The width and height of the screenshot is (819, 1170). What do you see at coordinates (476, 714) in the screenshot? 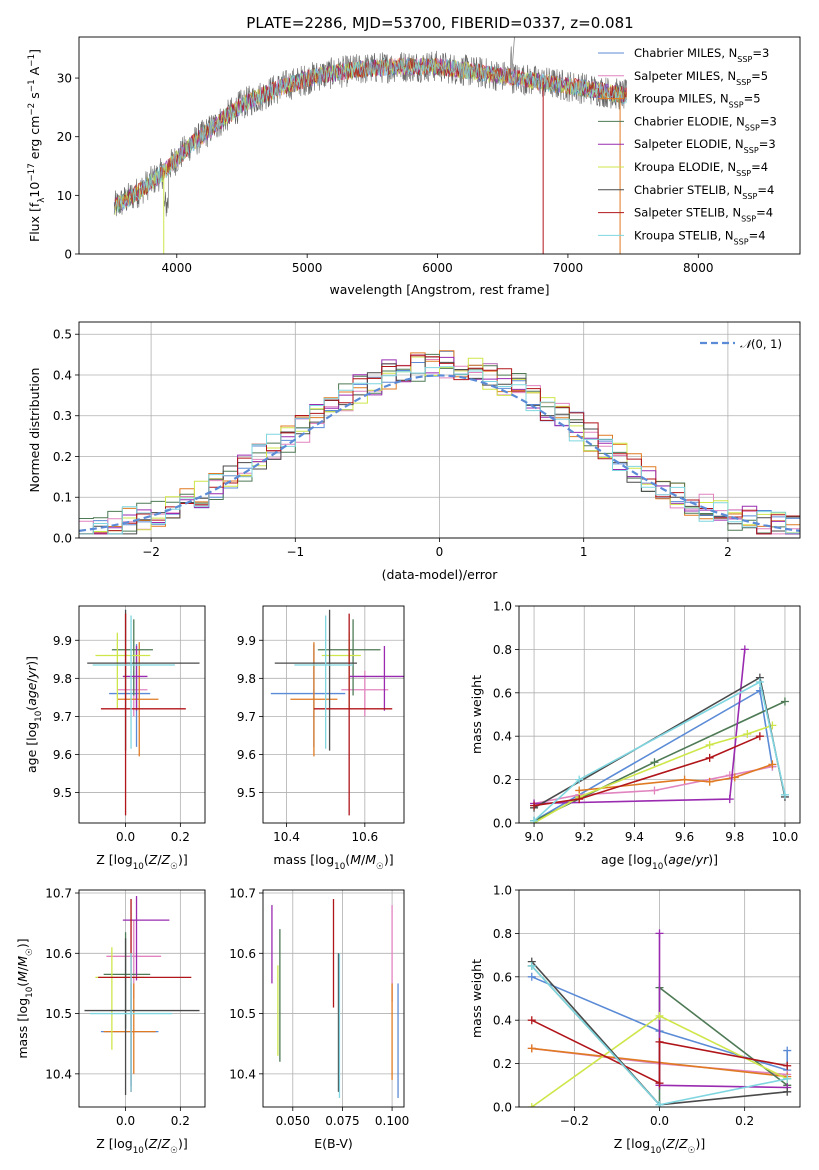
I see `y-axis-label: mass weight` at bounding box center [476, 714].